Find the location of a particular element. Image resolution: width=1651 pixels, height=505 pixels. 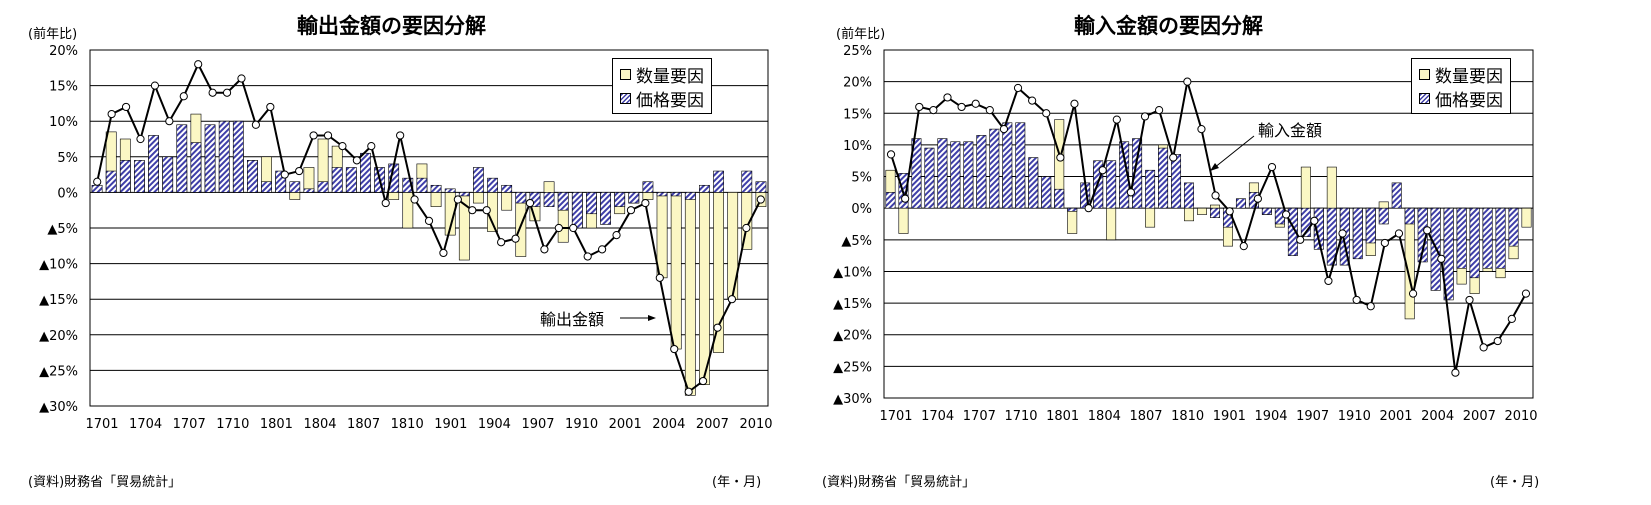

x-axis-unit-label: (年・月) is located at coordinates (1515, 482).